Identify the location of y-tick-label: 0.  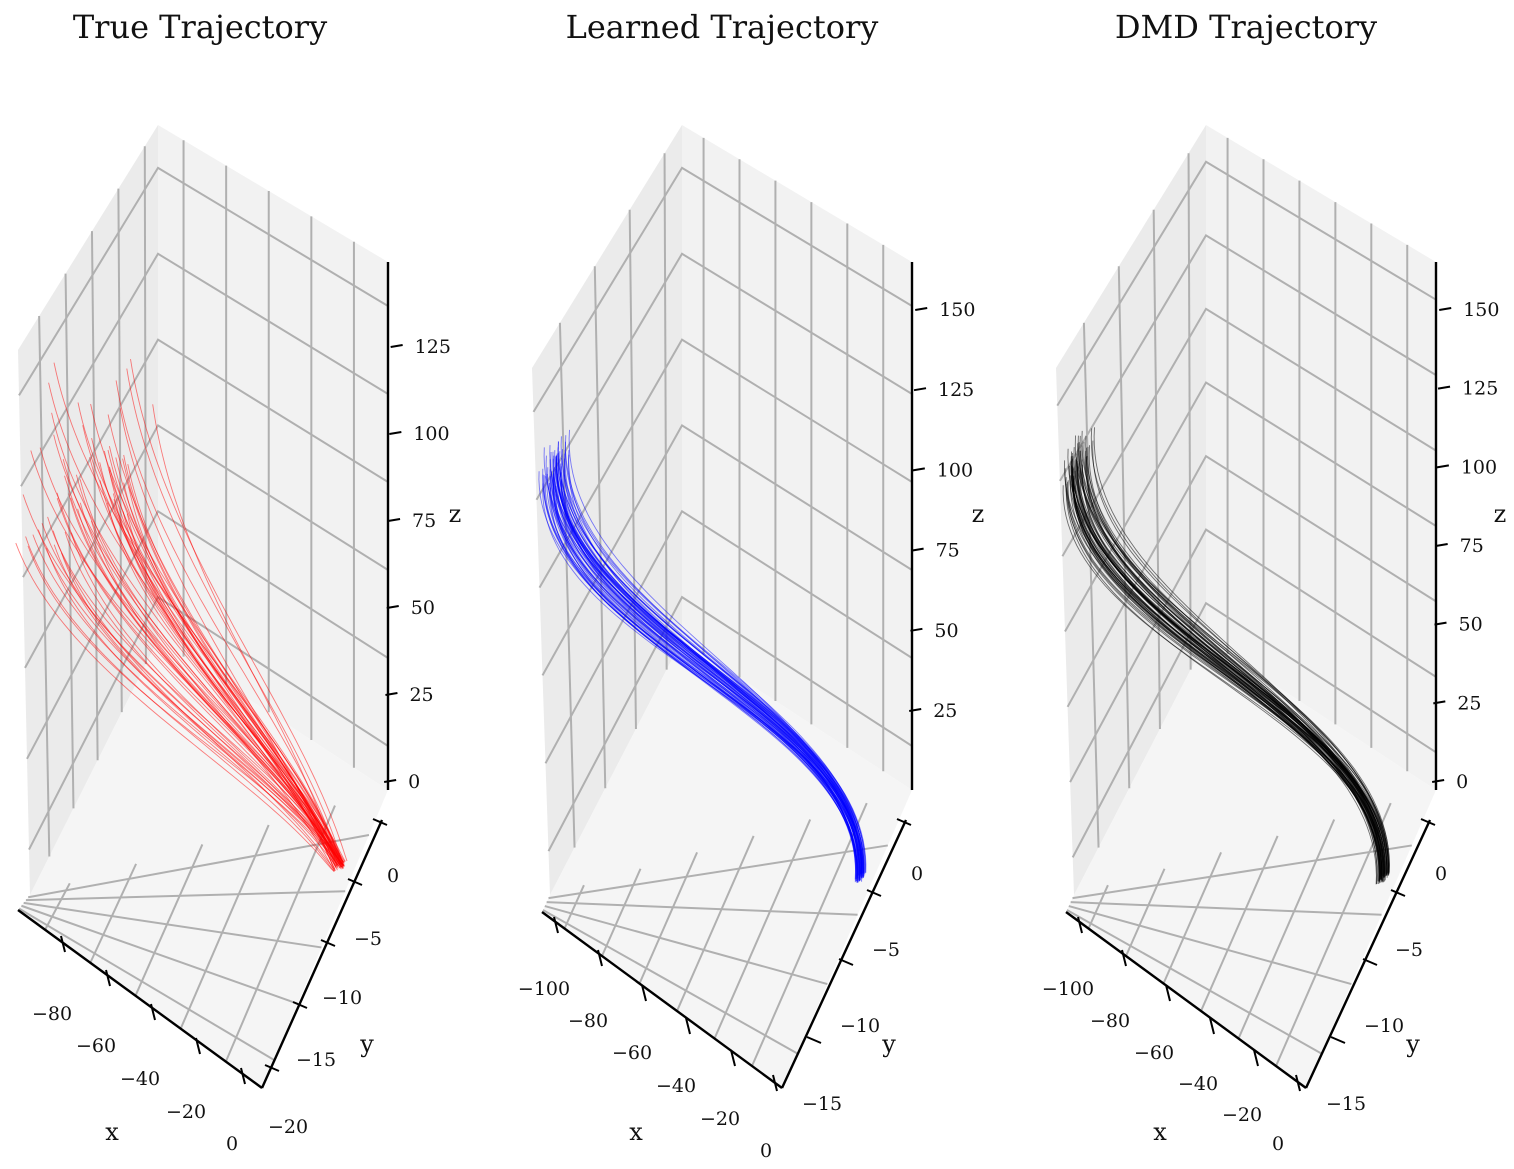
(917, 874).